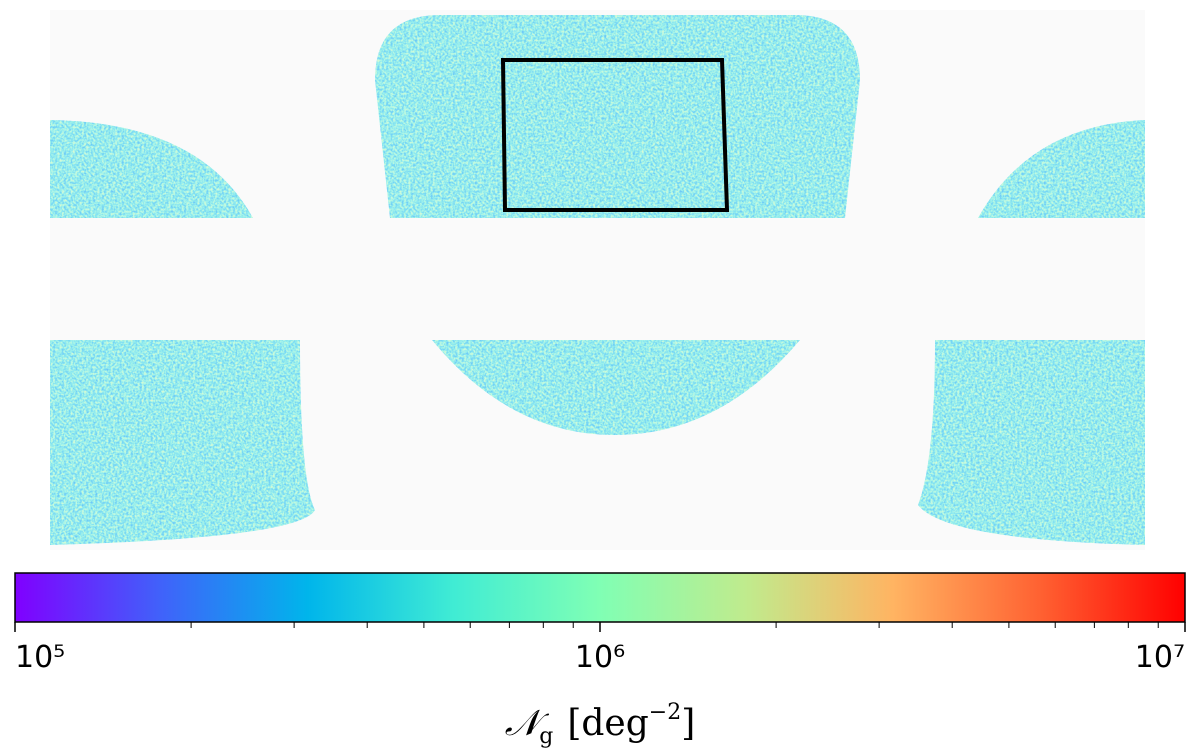 The image size is (1200, 754). Describe the element at coordinates (665, 712) in the screenshot. I see `label-exponent: −2` at that location.